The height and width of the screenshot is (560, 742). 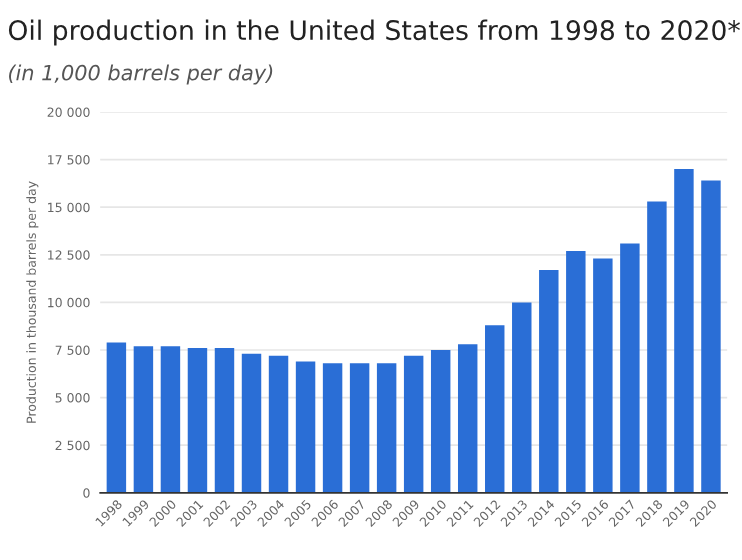 I want to click on chart-subtitle: (in 1,000 barrels per day), so click(x=141, y=74).